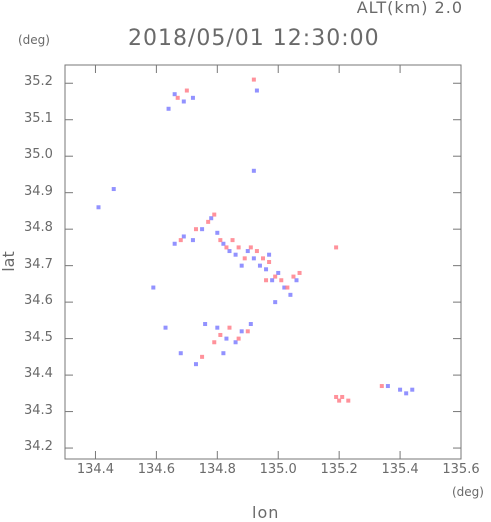 This screenshot has height=522, width=491. What do you see at coordinates (38, 155) in the screenshot?
I see `y-tick-label: 35.0` at bounding box center [38, 155].